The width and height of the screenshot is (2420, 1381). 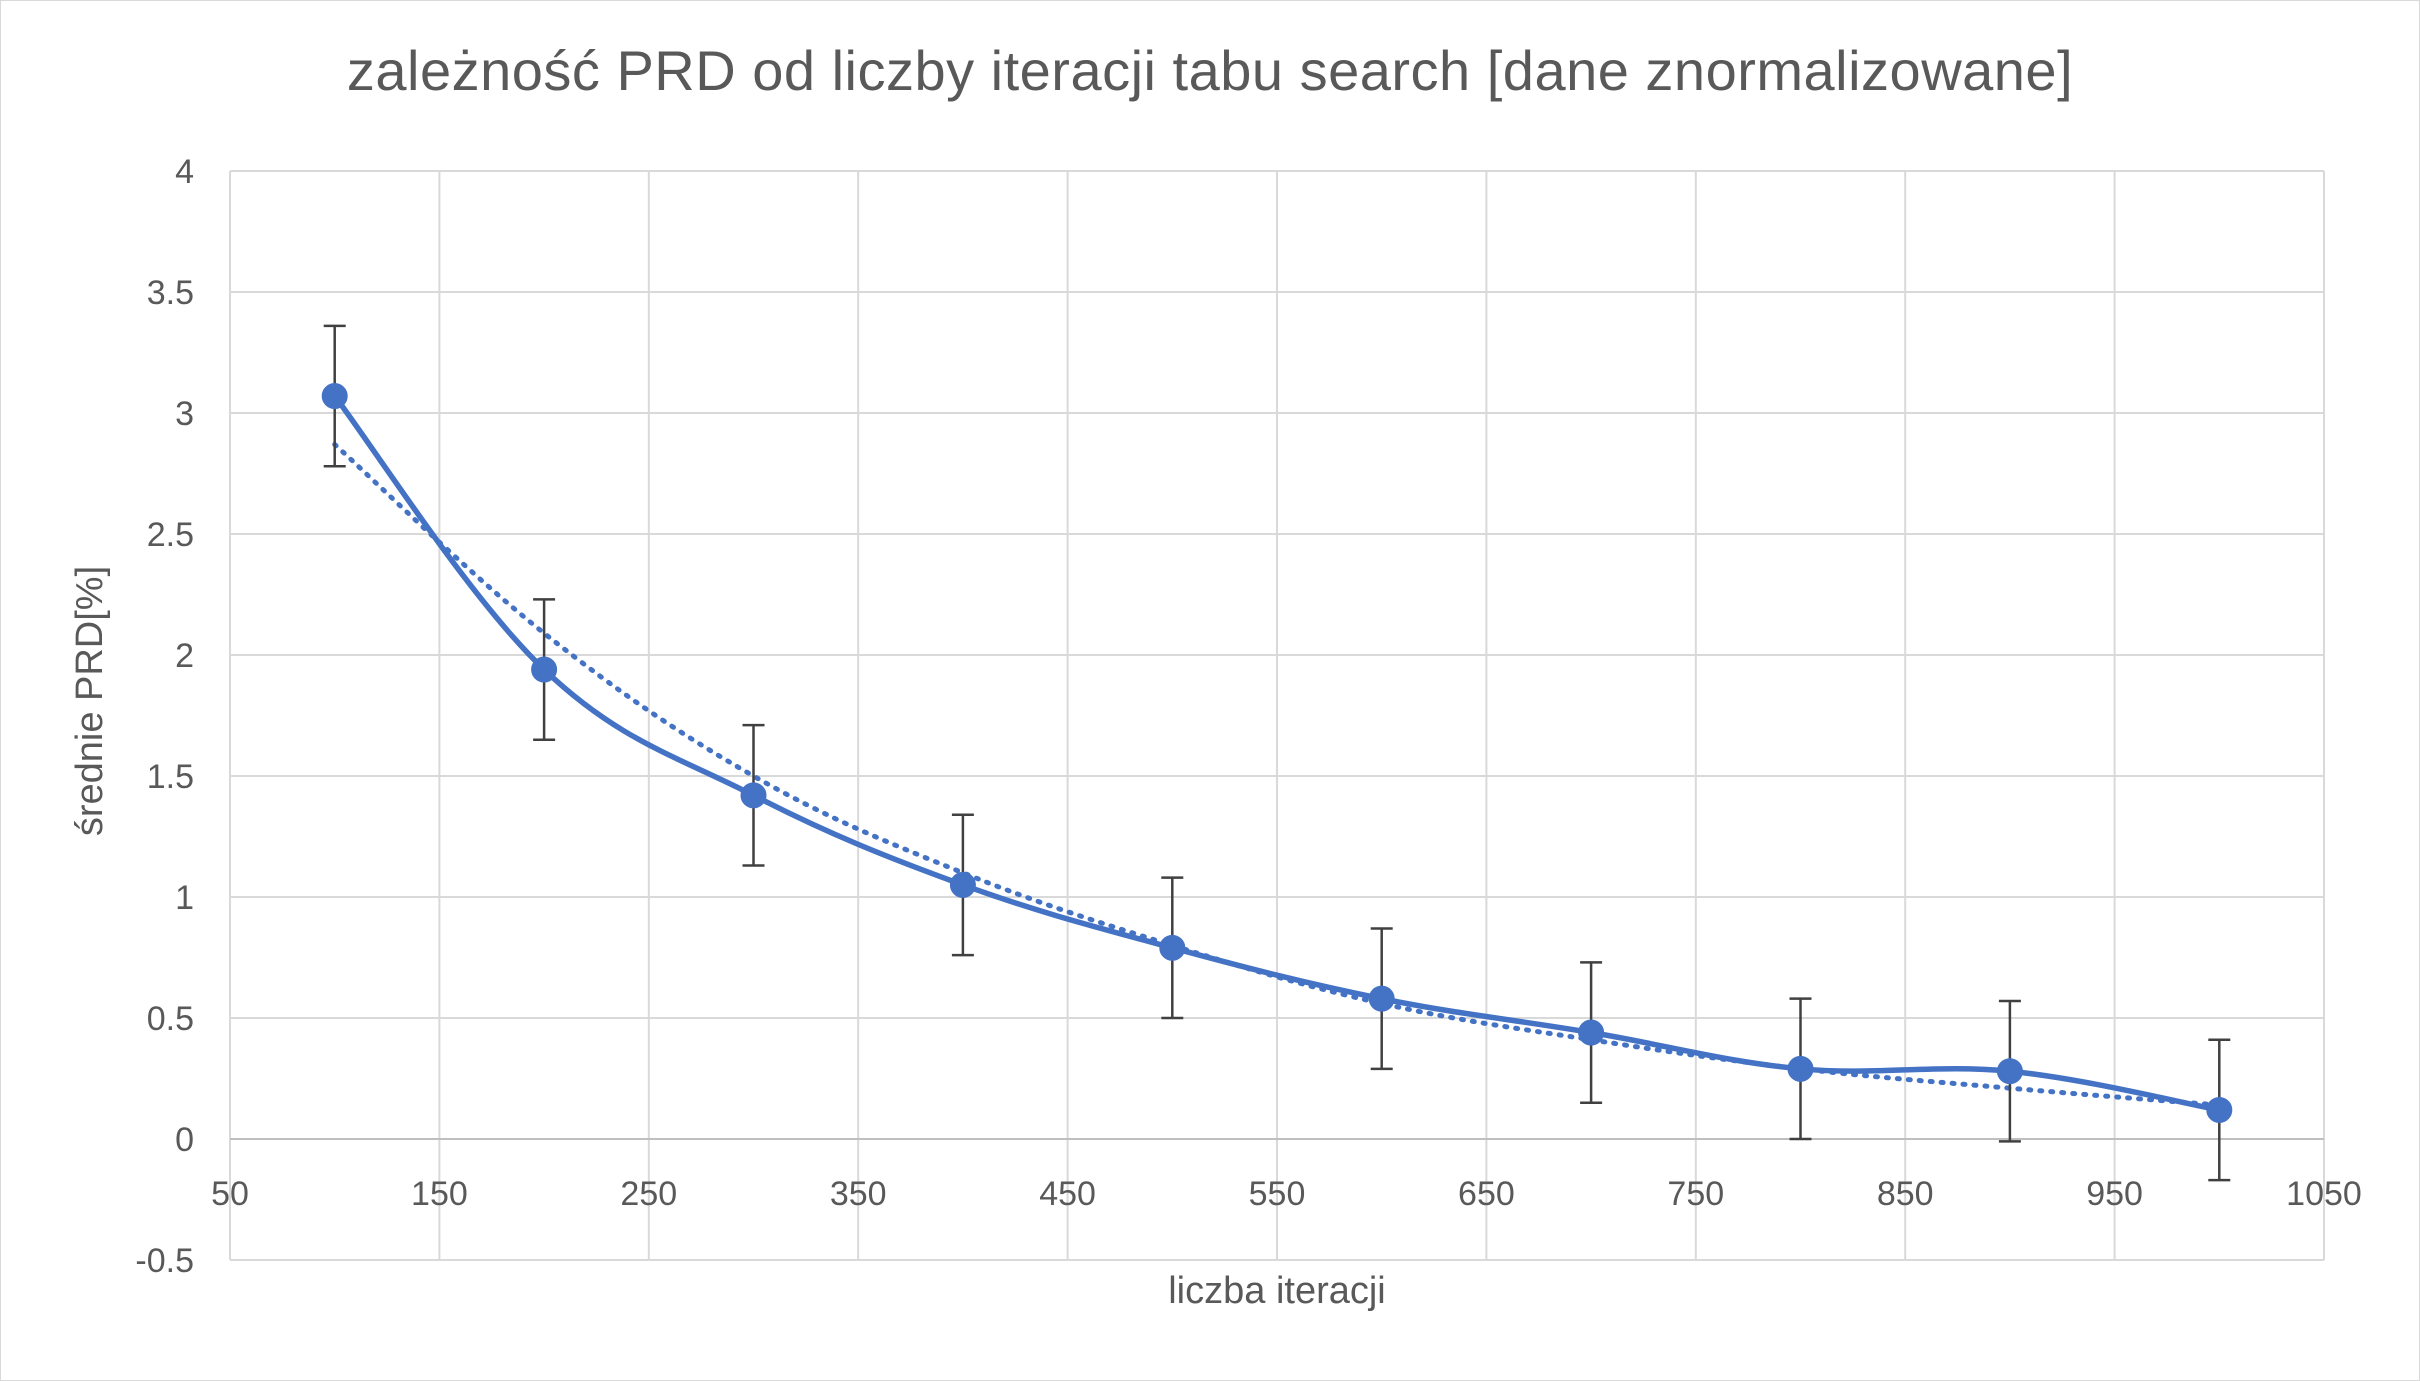 What do you see at coordinates (184, 656) in the screenshot?
I see `y-tick-label: 2` at bounding box center [184, 656].